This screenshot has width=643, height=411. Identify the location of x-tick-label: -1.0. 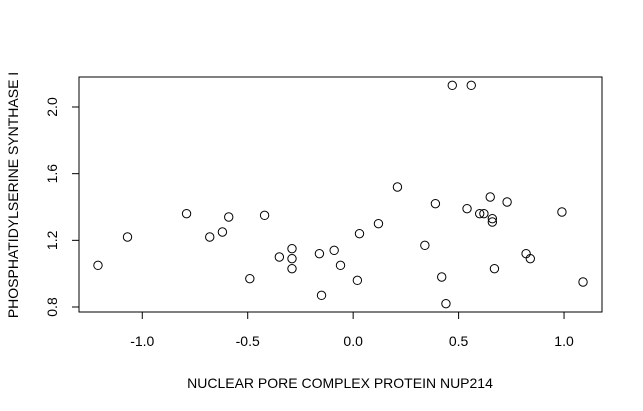
(142, 341).